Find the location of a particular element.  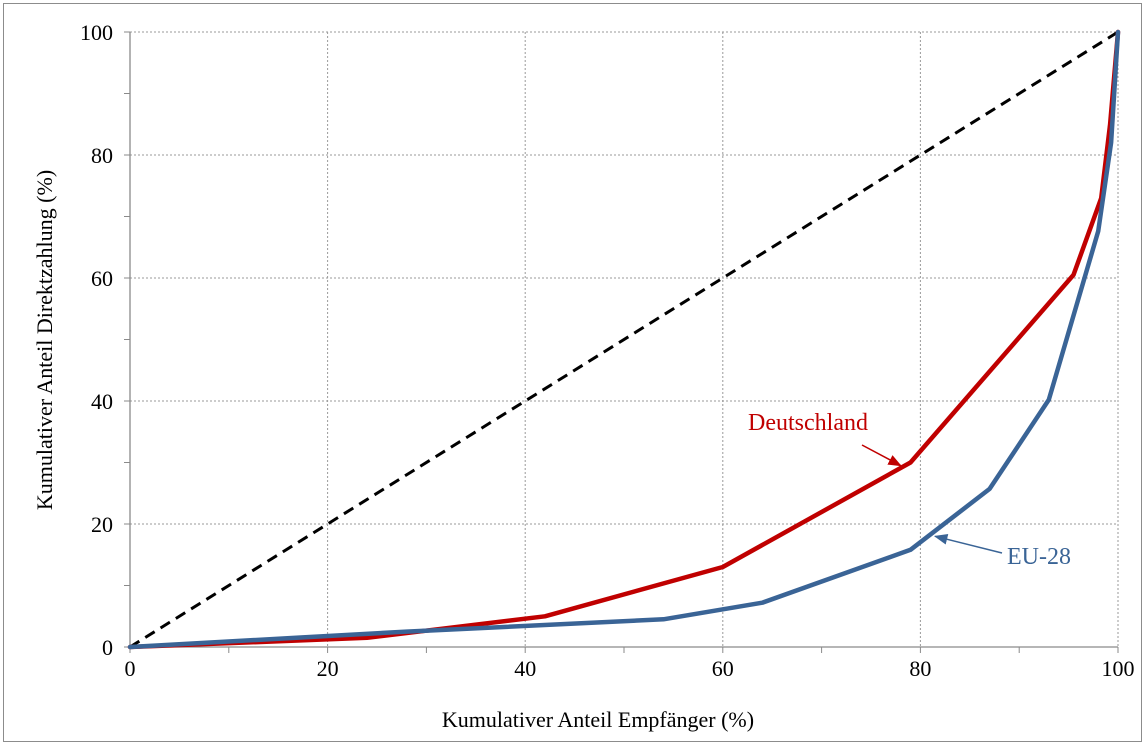

x-tick-labels: 0 20 40 60 80 100 is located at coordinates (630, 668).